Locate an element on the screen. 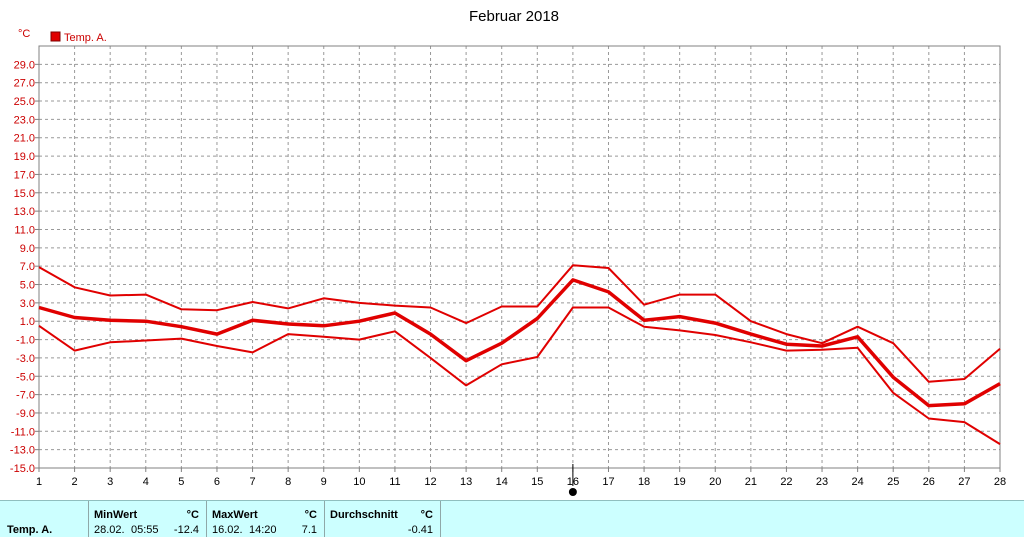  y-tick-label: -3.0 is located at coordinates (25, 359).